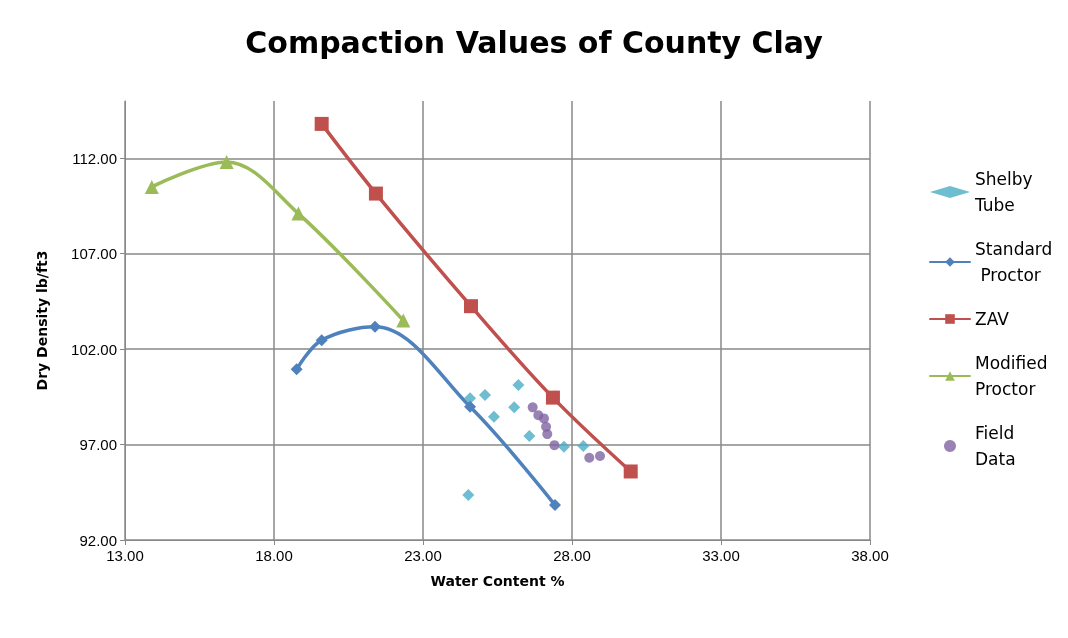 This screenshot has height=638, width=1068. Describe the element at coordinates (572, 555) in the screenshot. I see `x-tick-label: 28.00` at that location.